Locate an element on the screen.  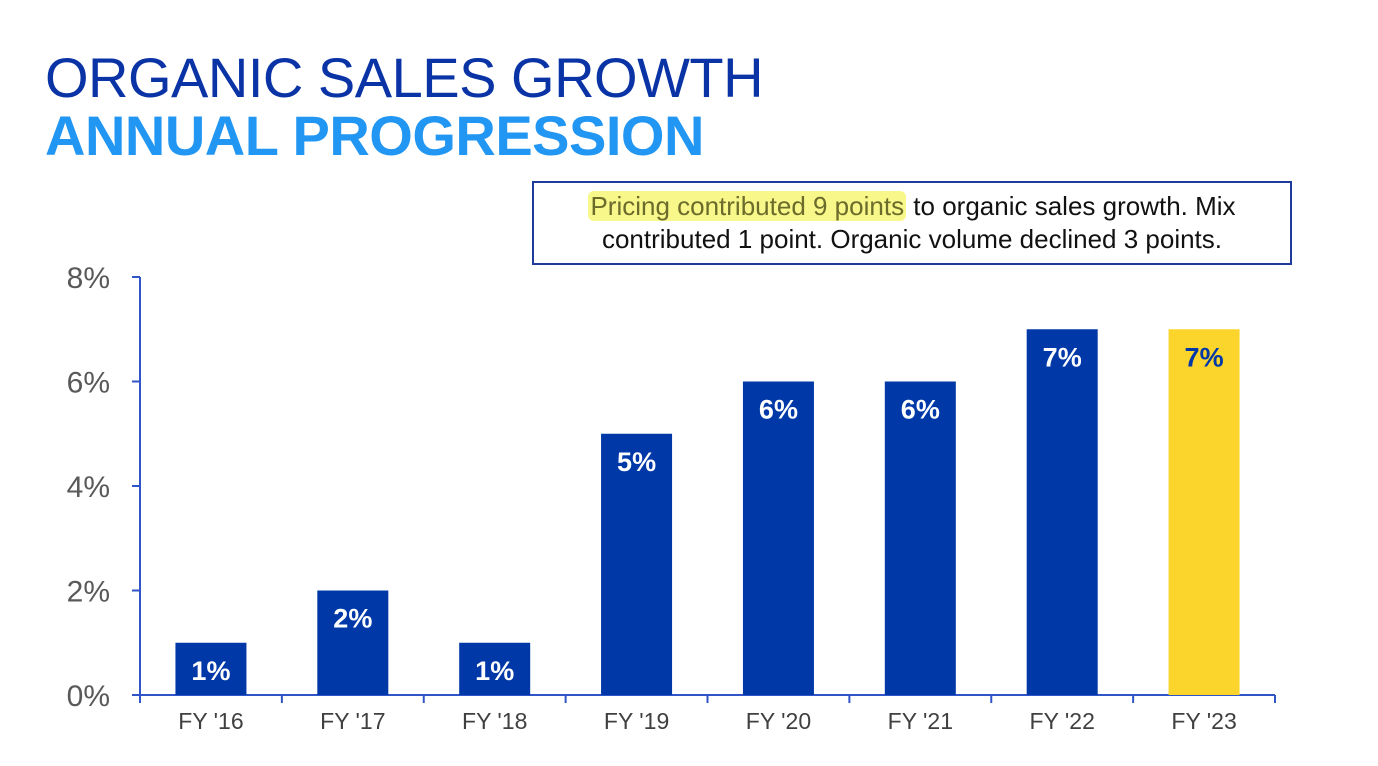
x-tick-label: FY '20 is located at coordinates (778, 721).